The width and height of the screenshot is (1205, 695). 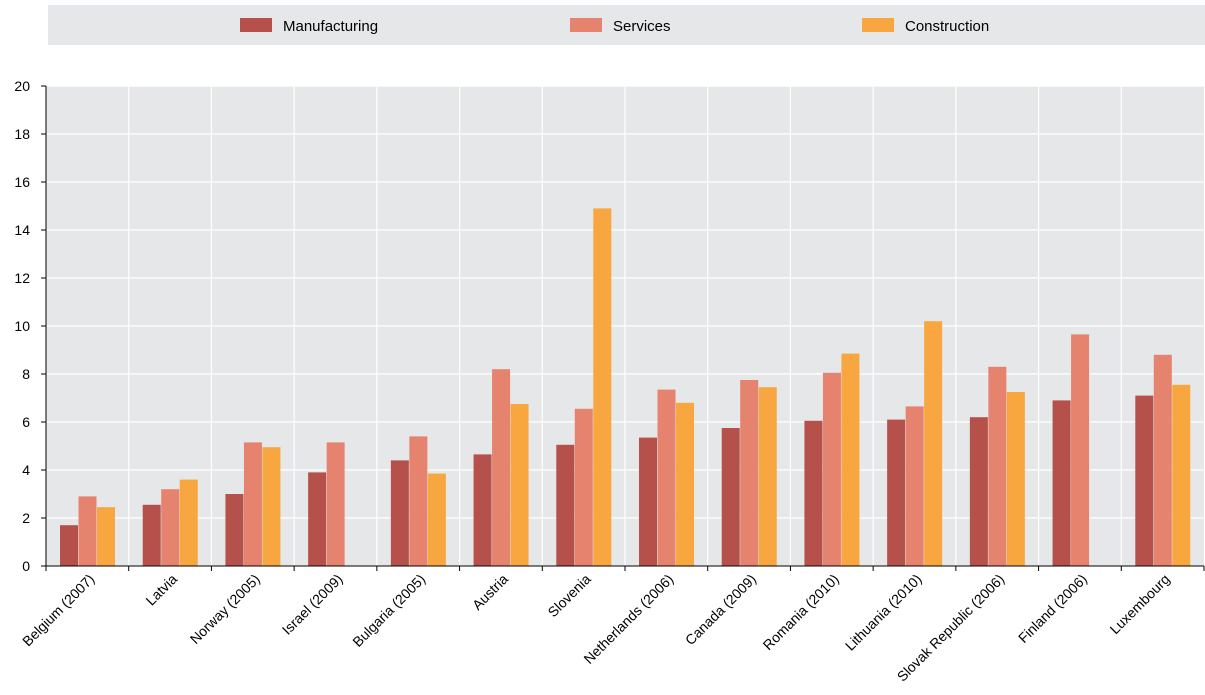 I want to click on x-tick-label: Belgium (2007), so click(x=58, y=610).